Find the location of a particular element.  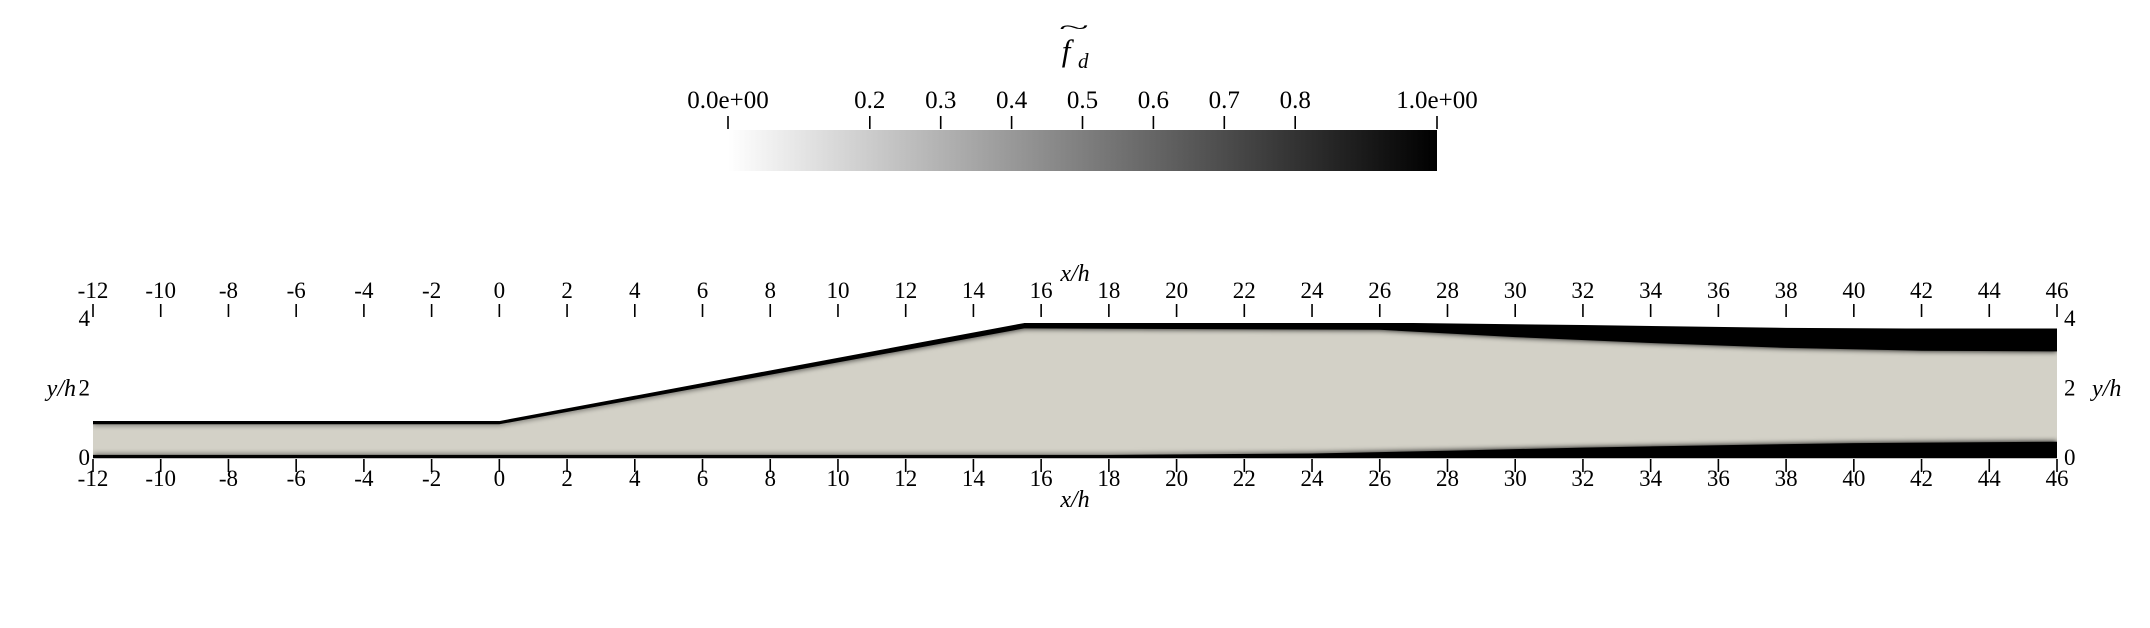

x-axis-bottom-tick-label: 14 is located at coordinates (974, 478).